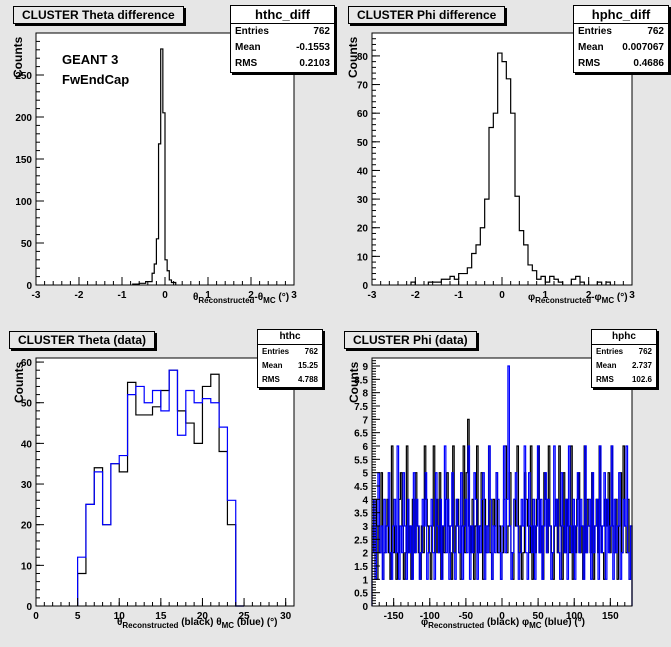  Describe the element at coordinates (363, 86) in the screenshot. I see `y-tick-label: 70` at that location.